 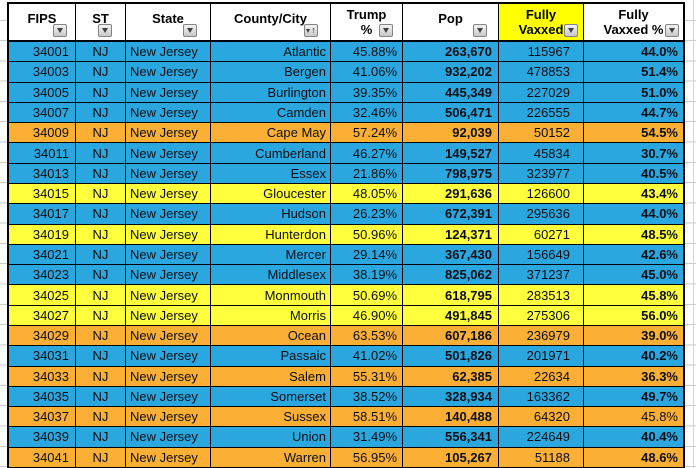 I want to click on cell-fips: 34003, so click(x=42, y=72).